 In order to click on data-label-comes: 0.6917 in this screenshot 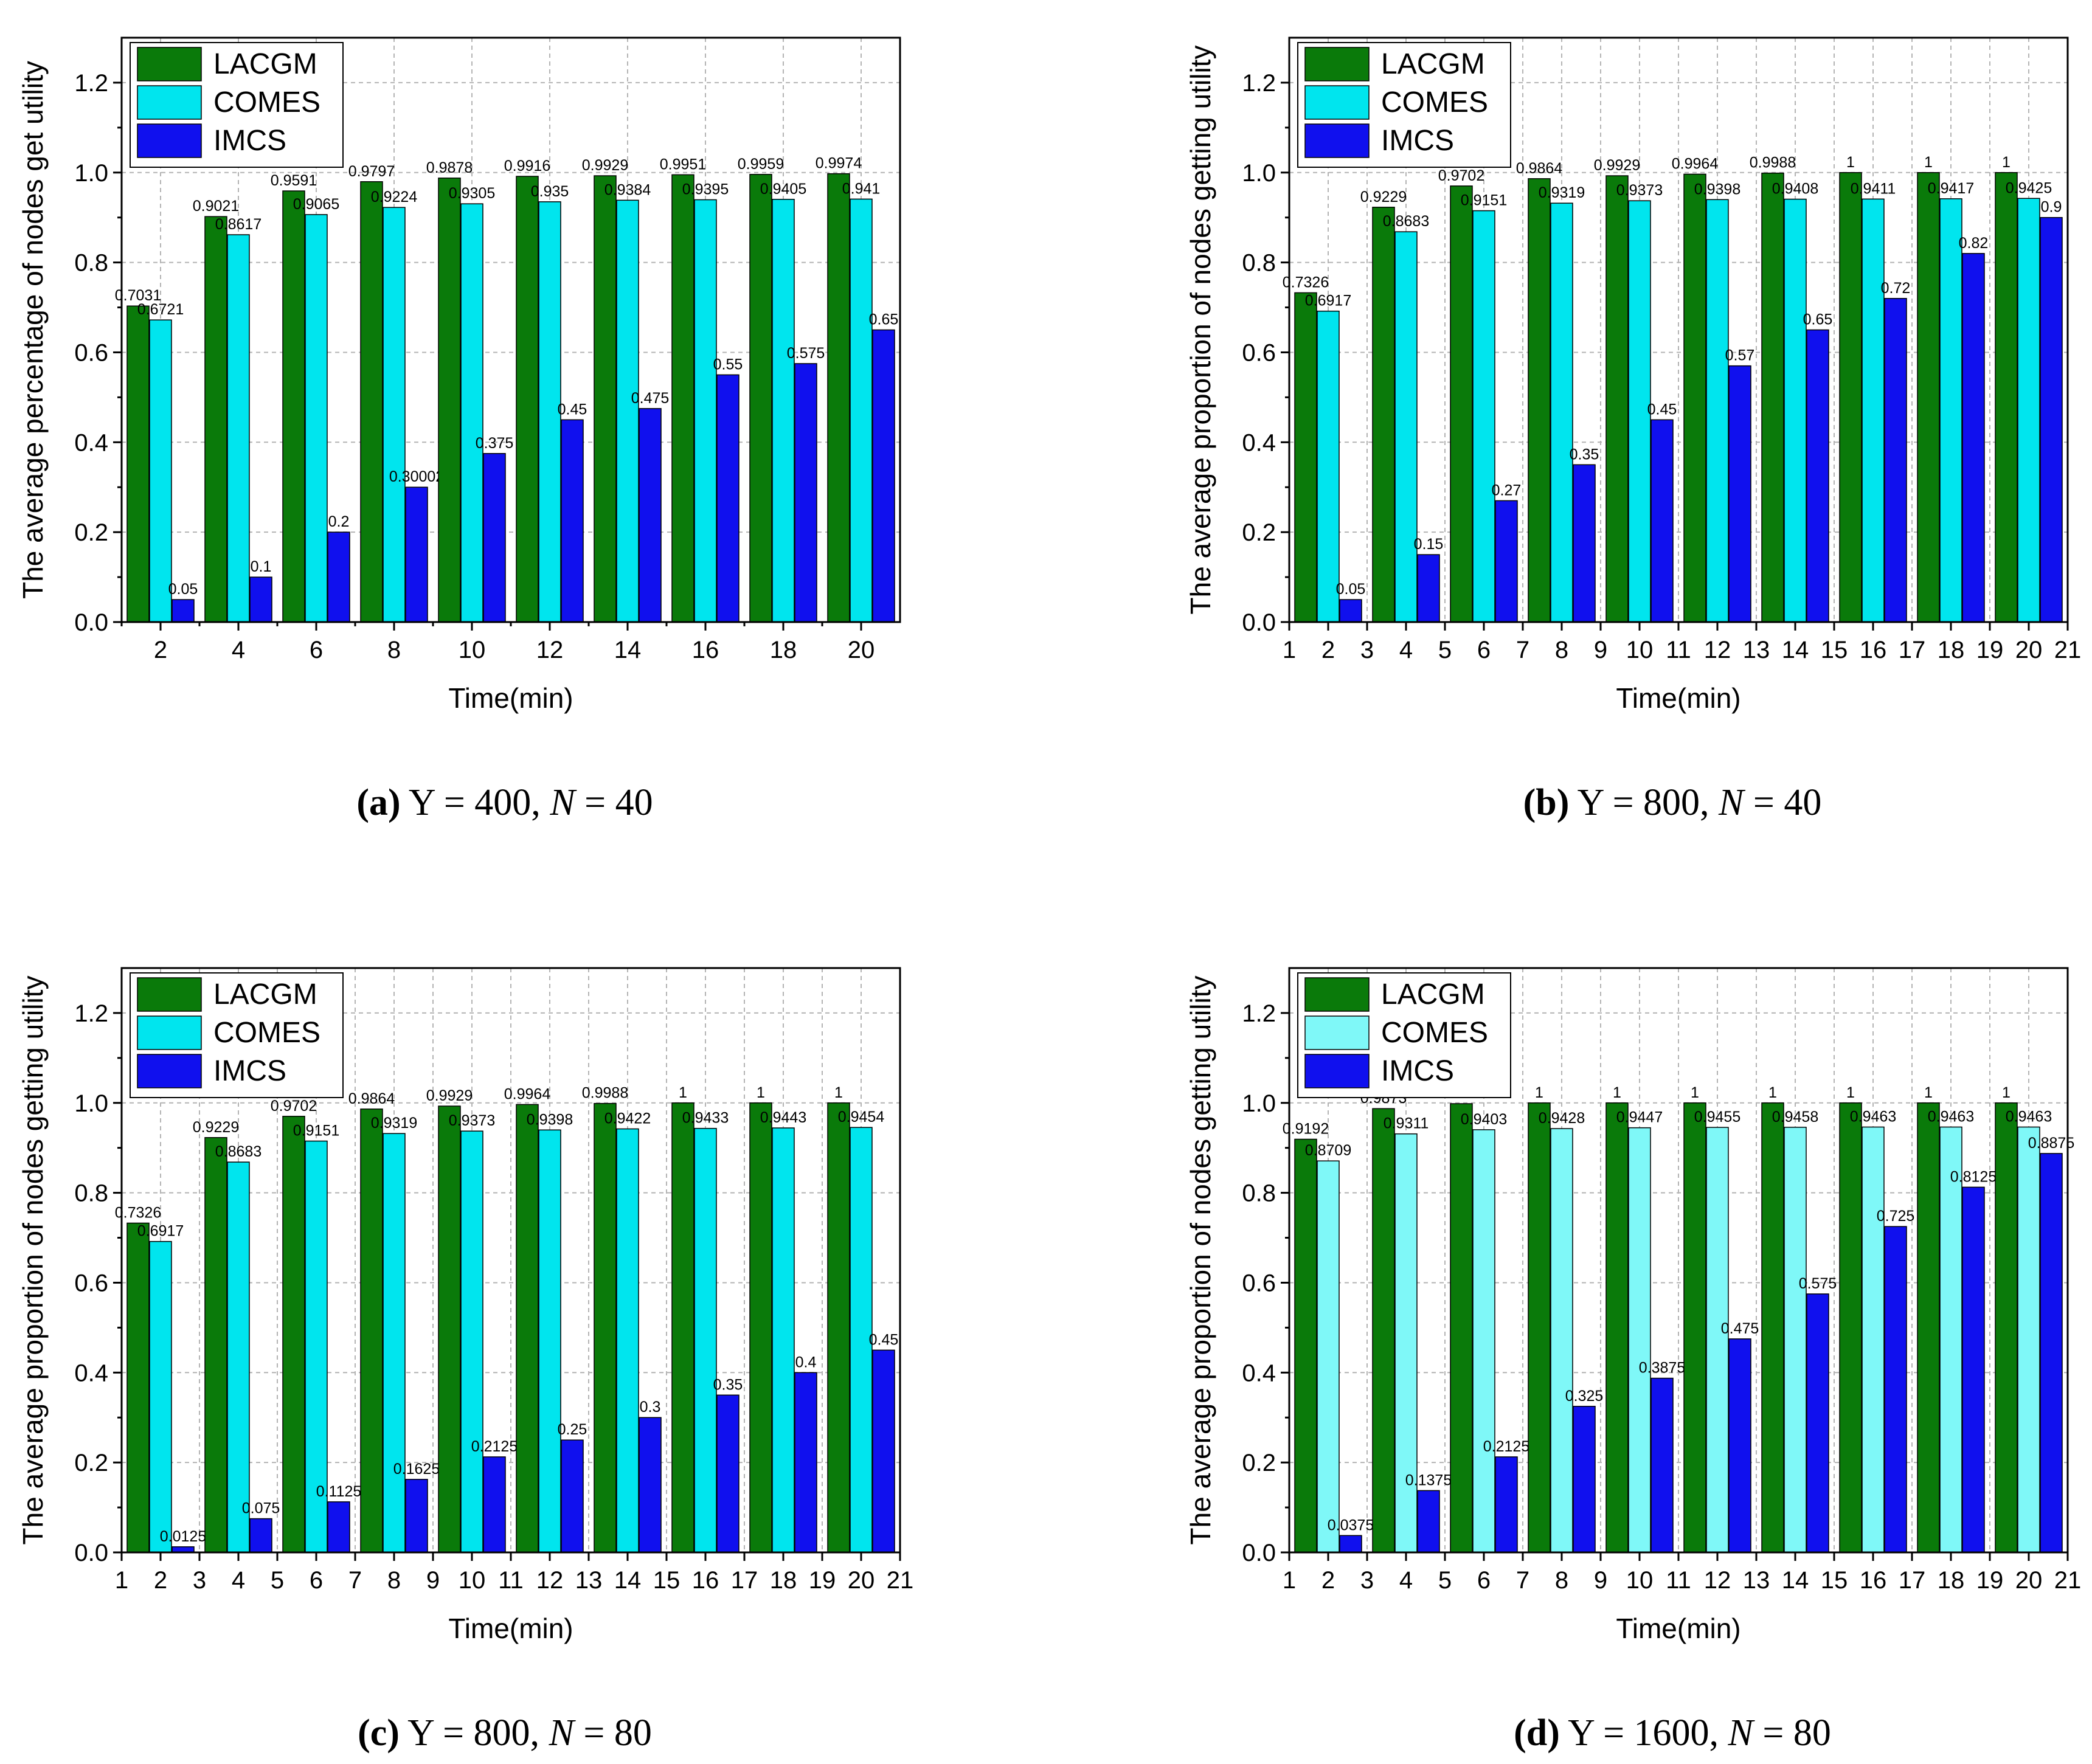, I will do `click(1328, 301)`.